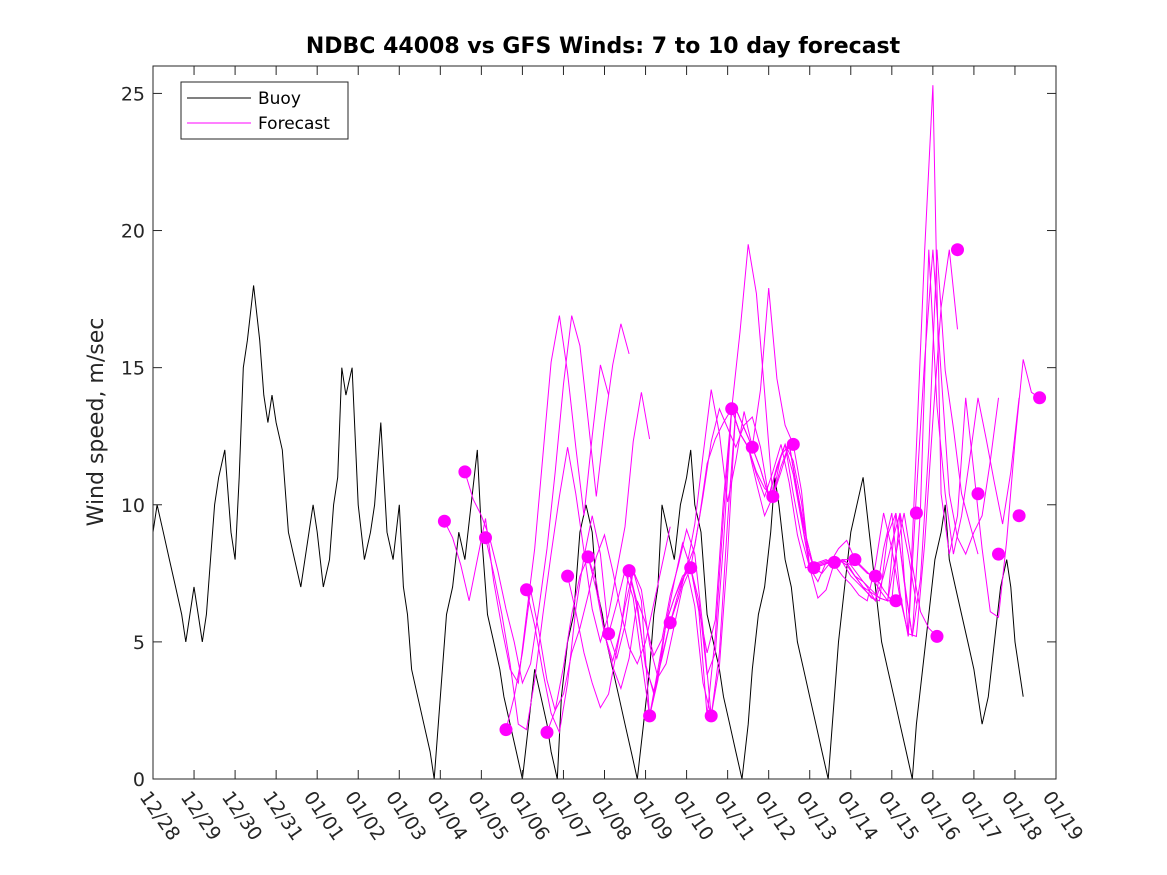 The width and height of the screenshot is (1167, 875). I want to click on x-tick-label: 01/08, so click(610, 815).